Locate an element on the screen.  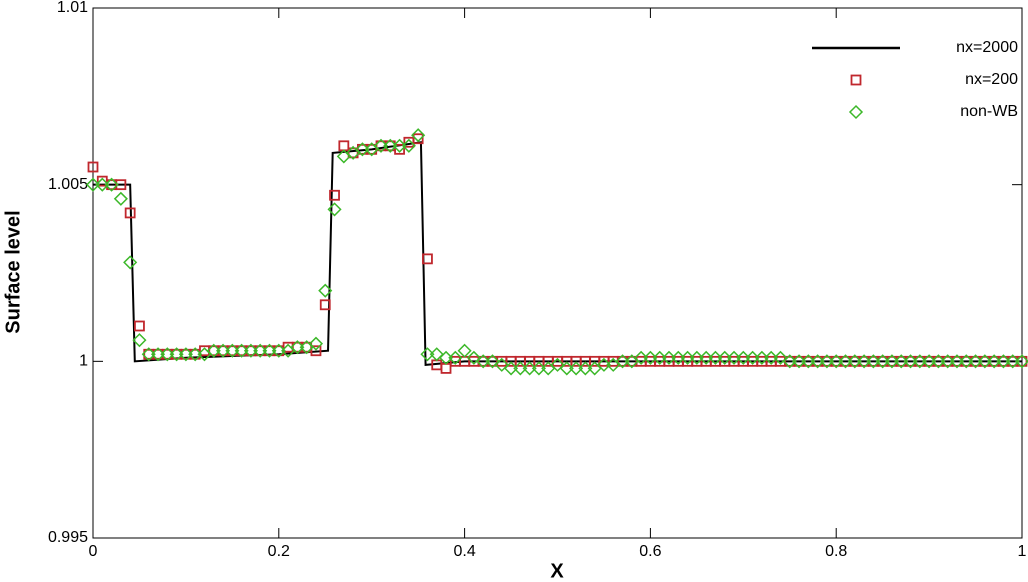
y-axis-label: Surface level is located at coordinates (13, 271).